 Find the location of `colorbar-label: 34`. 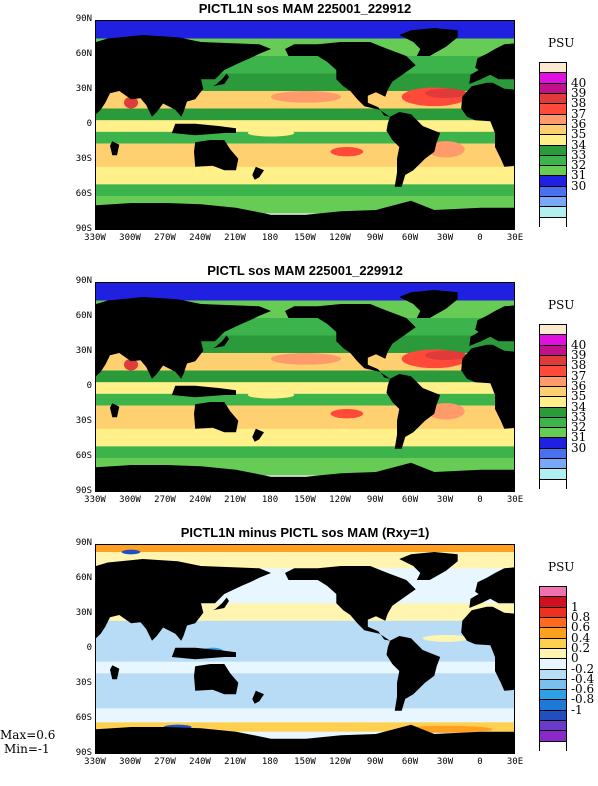

colorbar-label: 34 is located at coordinates (579, 406).